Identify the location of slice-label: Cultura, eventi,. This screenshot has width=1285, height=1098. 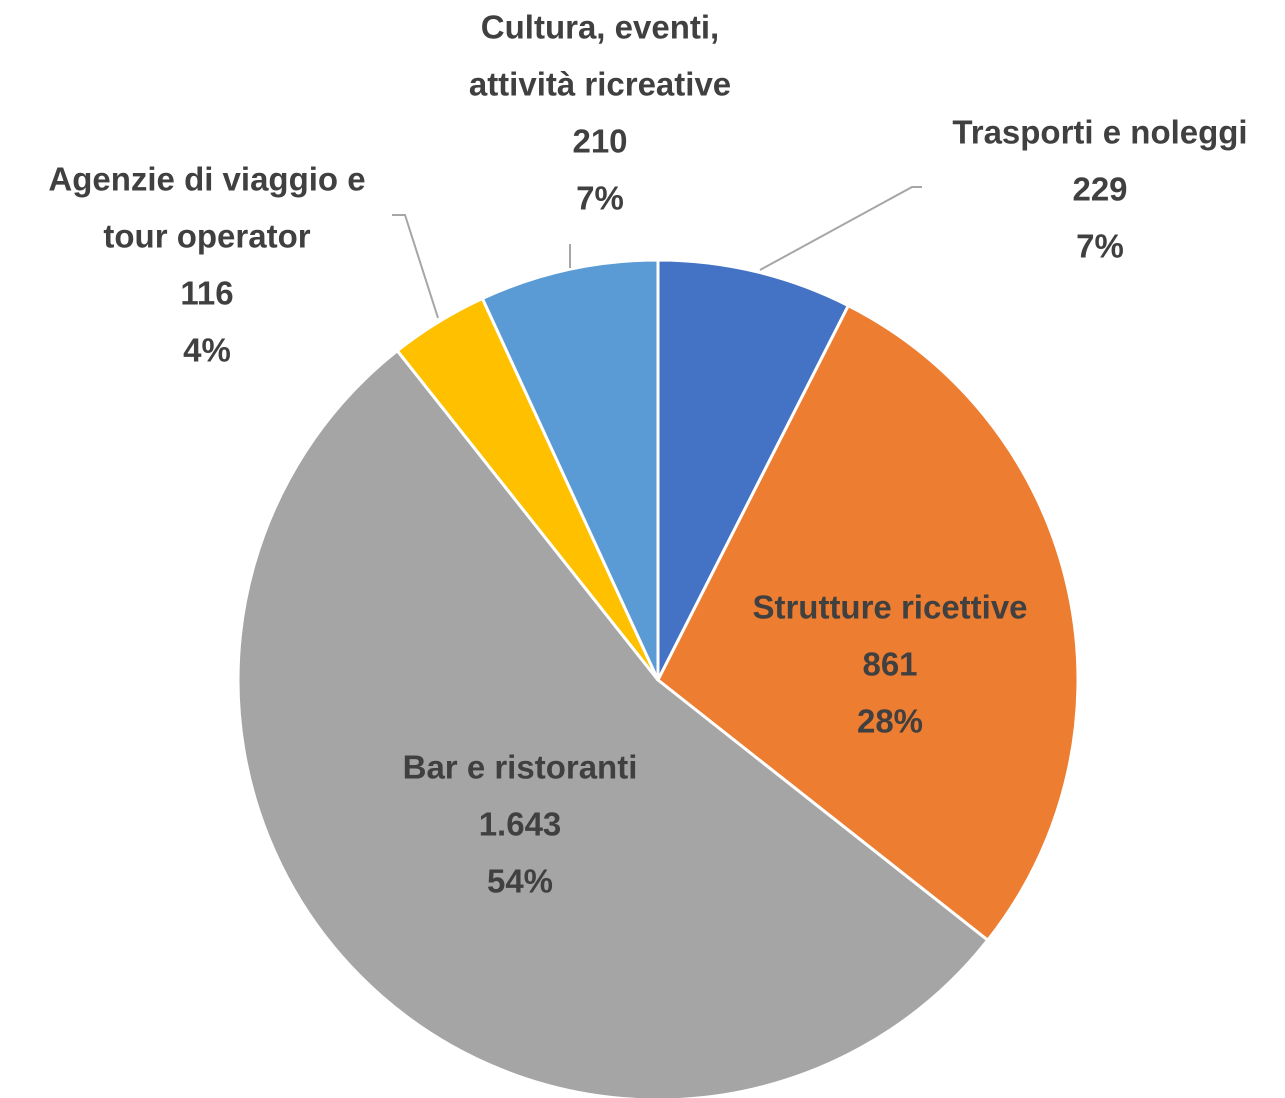
(600, 27).